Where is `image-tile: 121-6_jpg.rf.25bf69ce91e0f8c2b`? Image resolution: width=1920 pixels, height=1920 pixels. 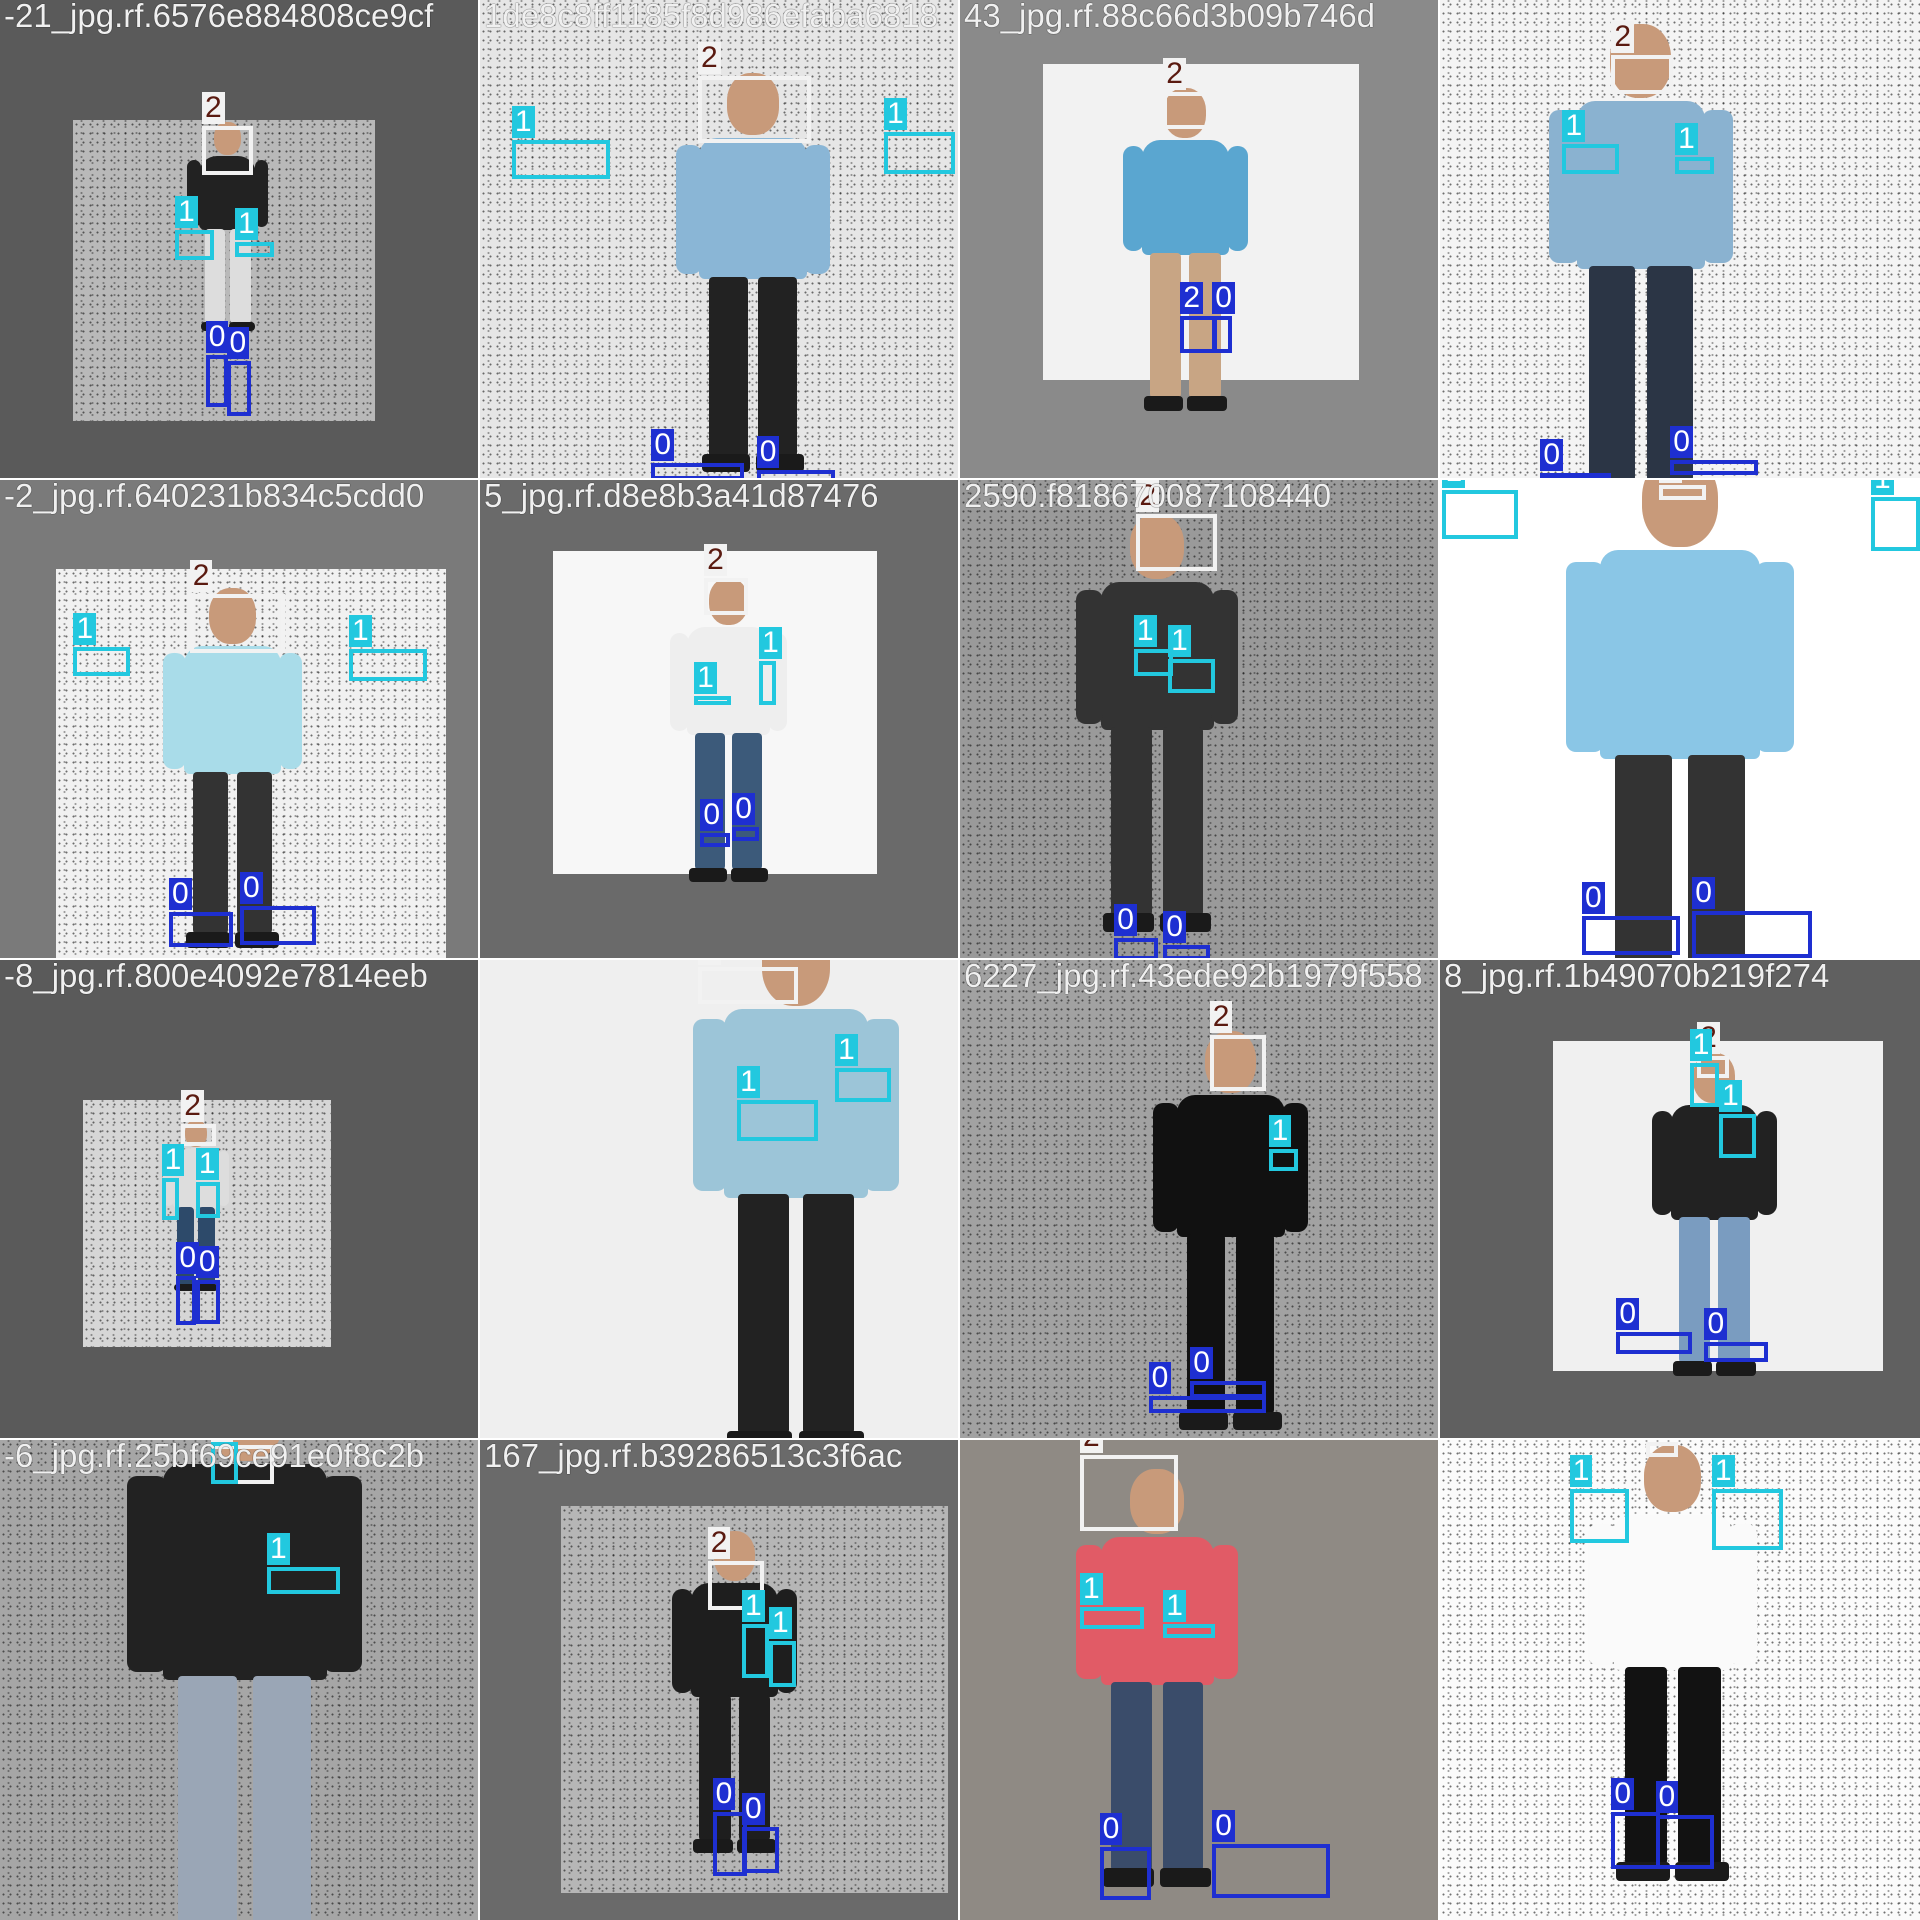
image-tile: 121-6_jpg.rf.25bf69ce91e0f8c2b is located at coordinates (240, 1680).